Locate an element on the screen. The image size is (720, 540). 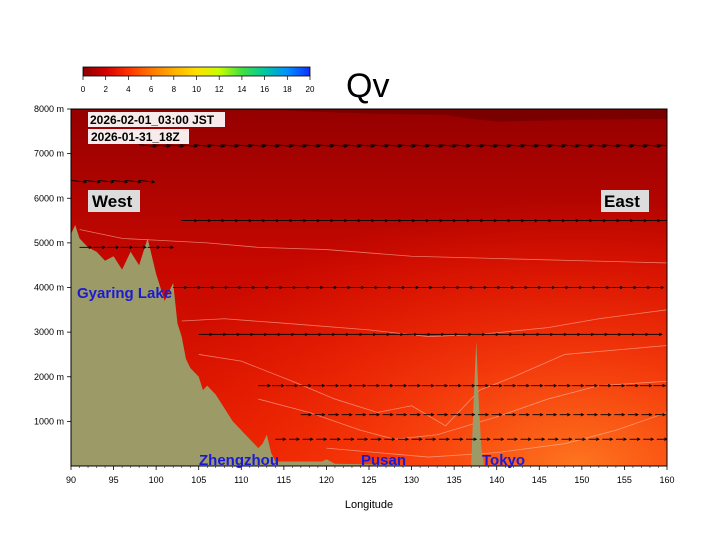
y-tick-label: 6000 m is located at coordinates (49, 198).